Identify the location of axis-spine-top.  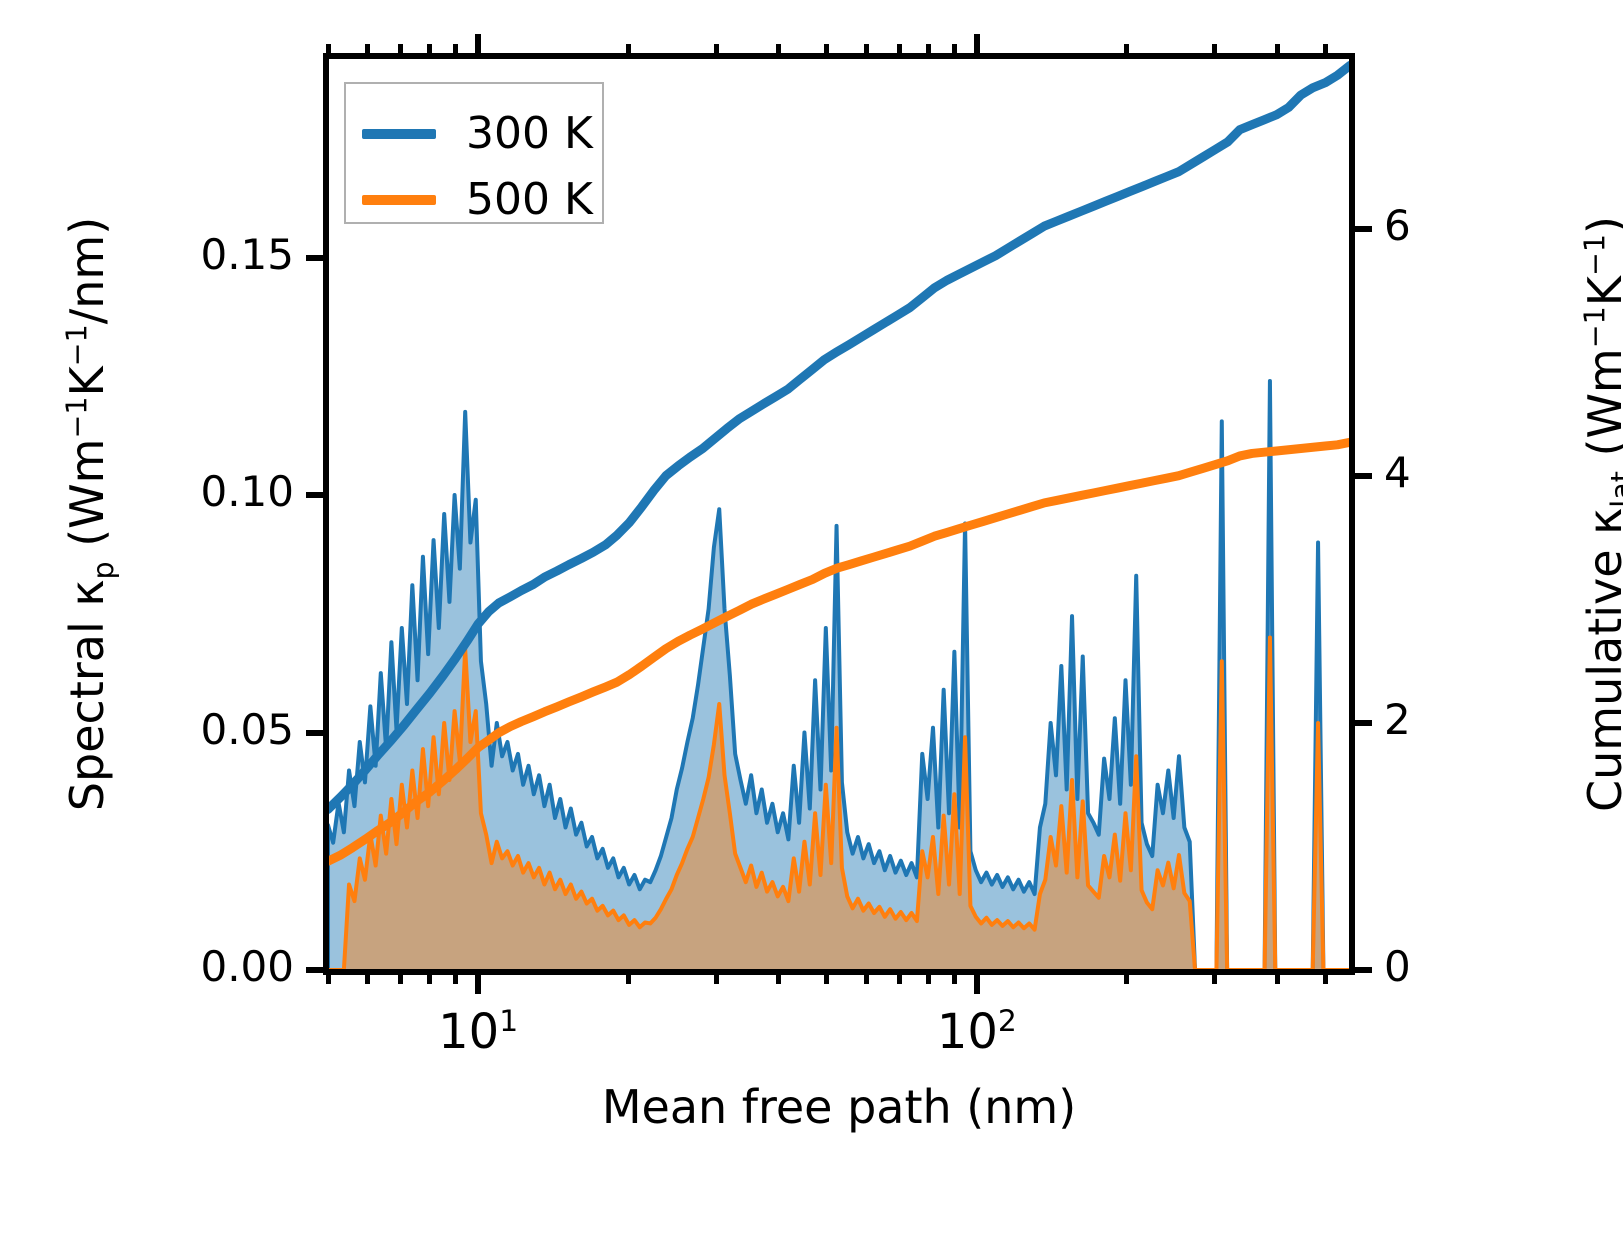
(839, 56).